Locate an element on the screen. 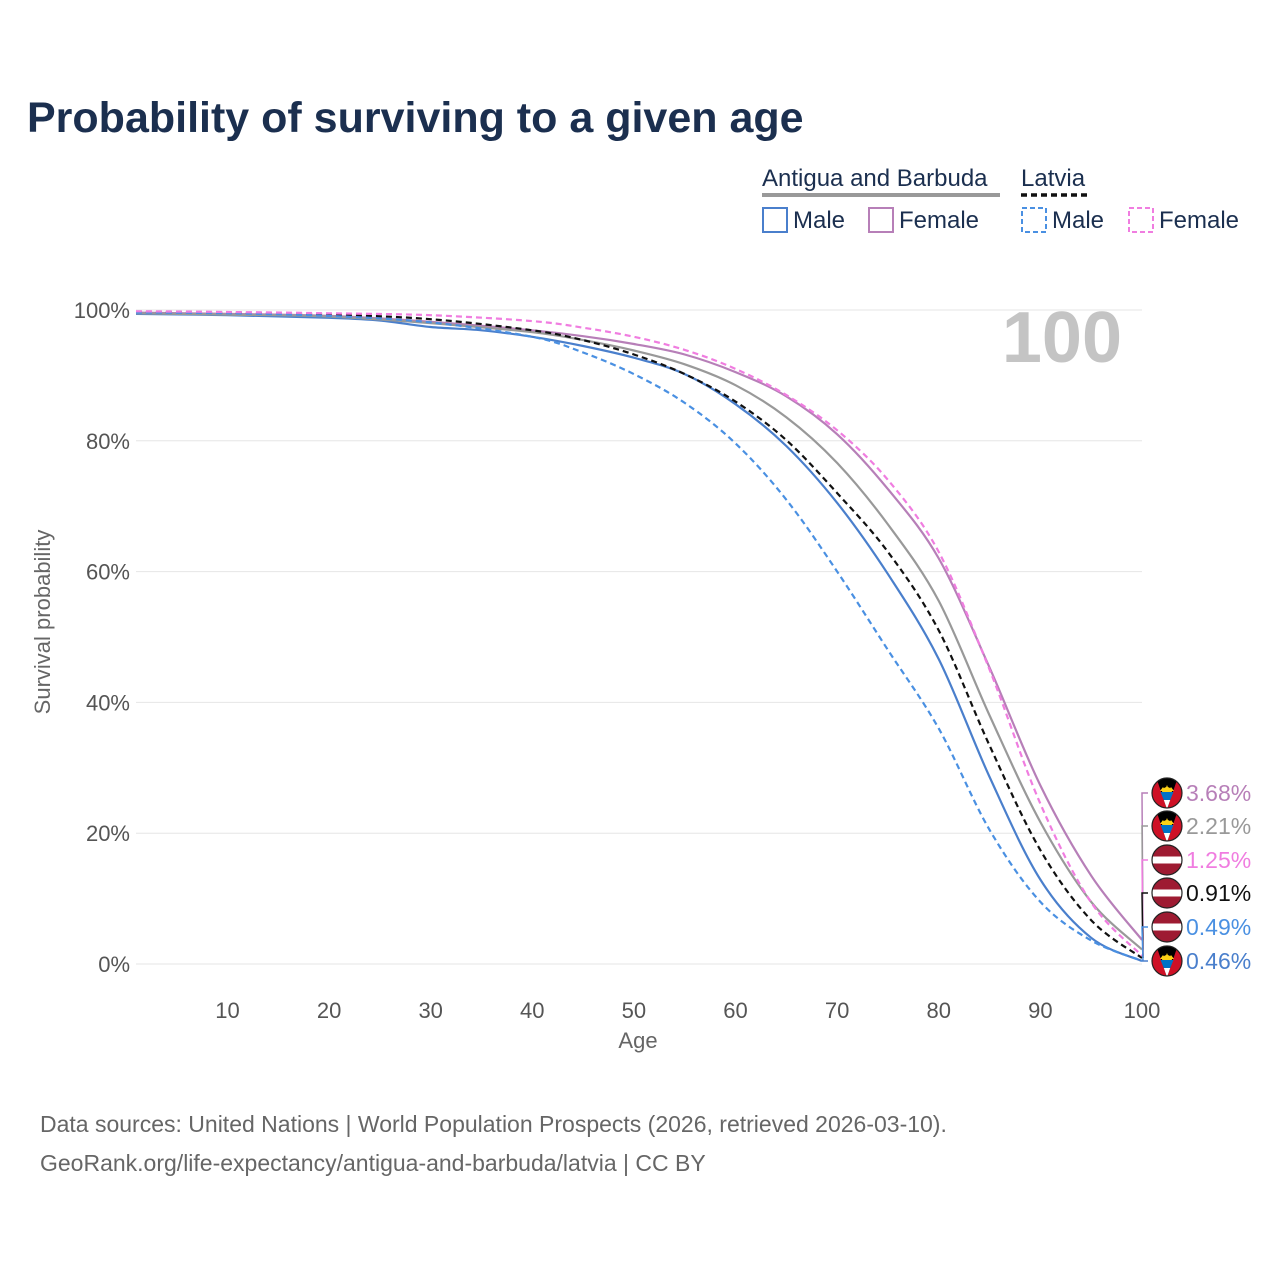 This screenshot has height=1280, width=1280. legend-swatch-latvia-male is located at coordinates (1034, 220).